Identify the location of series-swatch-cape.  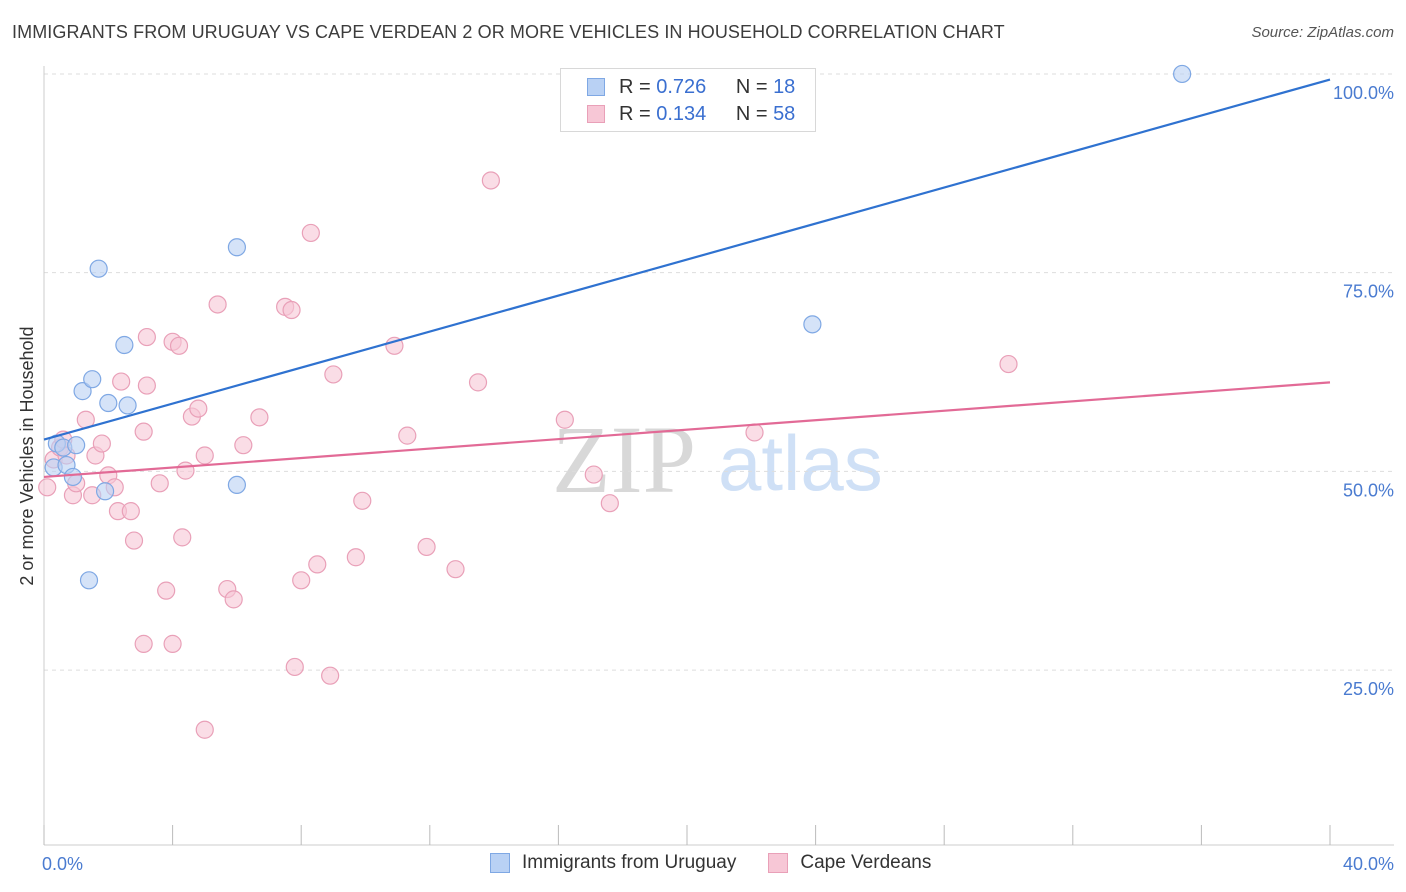
(778, 863).